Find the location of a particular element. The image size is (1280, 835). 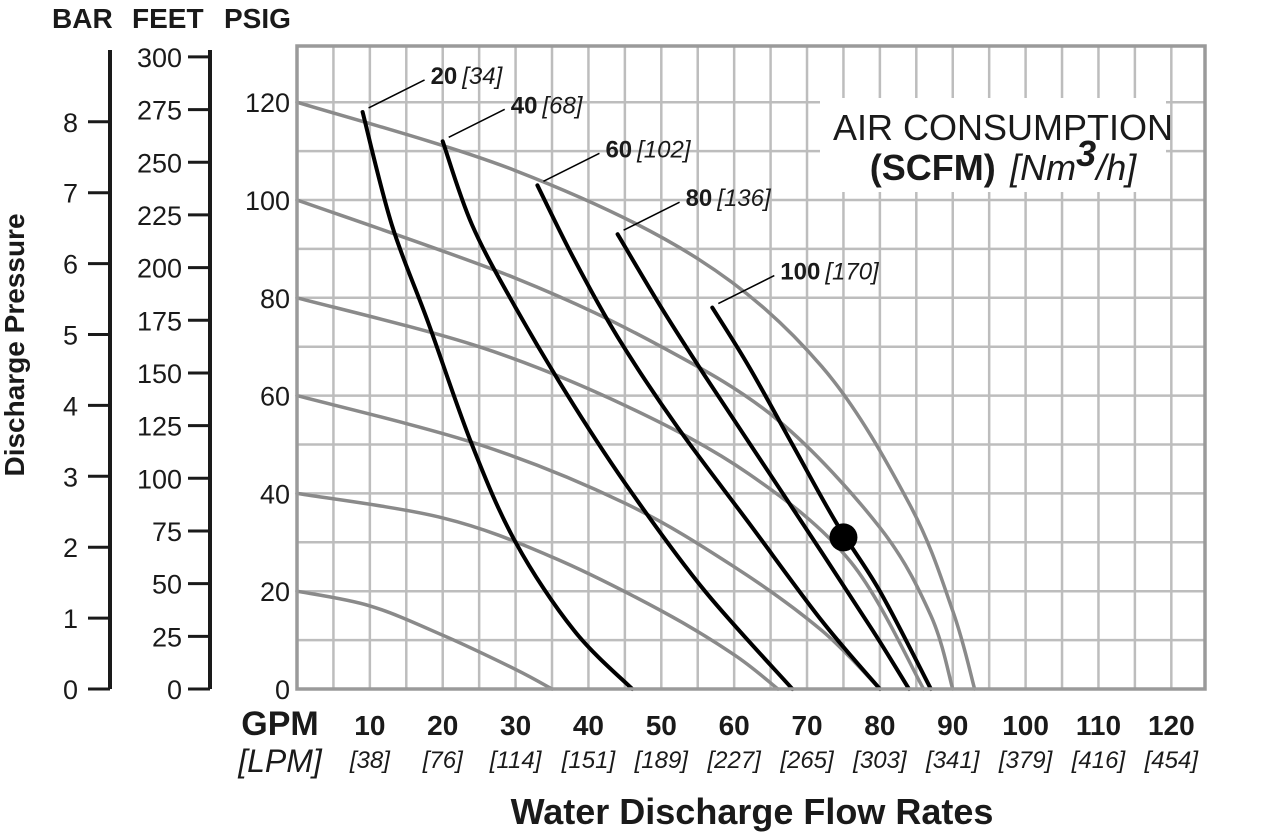

air-consumption-labels: 20 [34] 40 [68] 60 [102] 80 [136] 100 [170] is located at coordinates (624, 184).